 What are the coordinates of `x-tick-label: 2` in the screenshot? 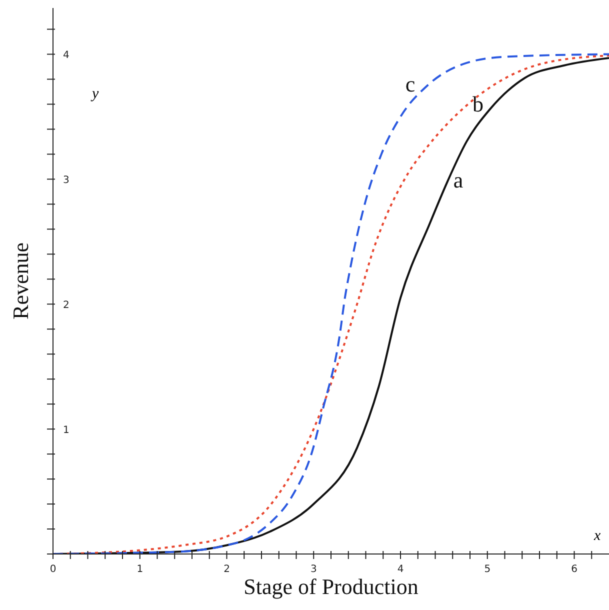 It's located at (227, 569).